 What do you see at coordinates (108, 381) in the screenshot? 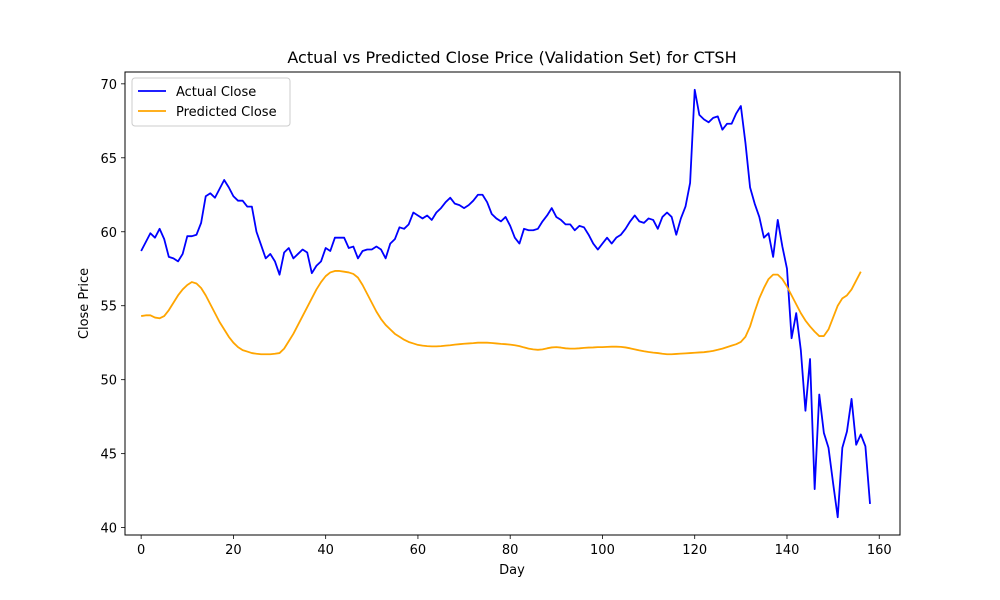
I see `y-tick-label: 50` at bounding box center [108, 381].